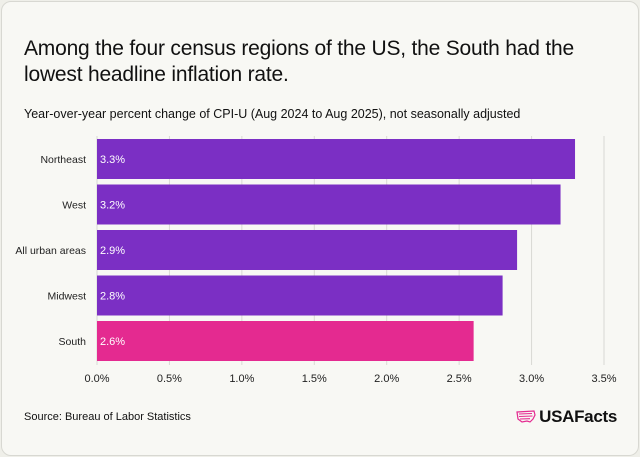 Image resolution: width=640 pixels, height=457 pixels. What do you see at coordinates (112, 206) in the screenshot?
I see `data-label: 3.2%` at bounding box center [112, 206].